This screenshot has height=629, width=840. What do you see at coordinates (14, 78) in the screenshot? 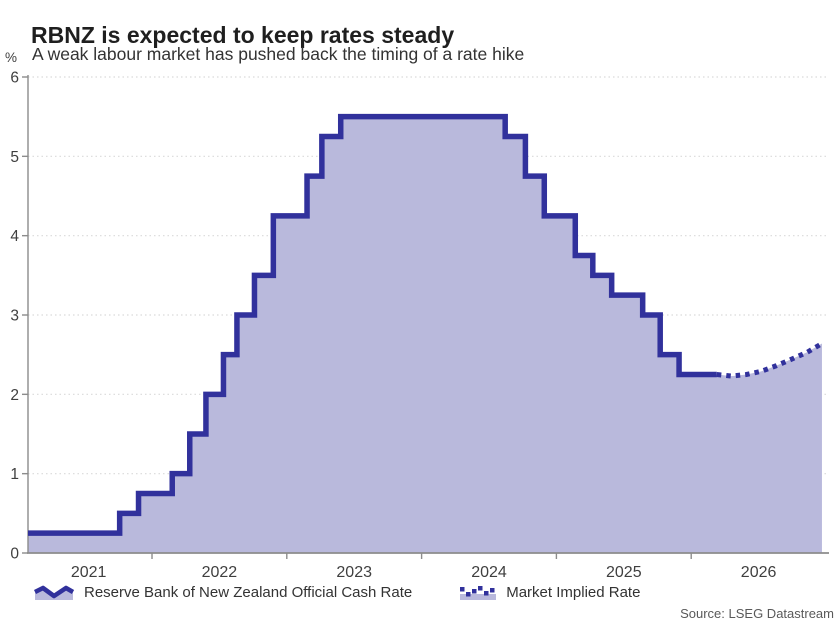
I see `y-tick-label: 6` at bounding box center [14, 78].